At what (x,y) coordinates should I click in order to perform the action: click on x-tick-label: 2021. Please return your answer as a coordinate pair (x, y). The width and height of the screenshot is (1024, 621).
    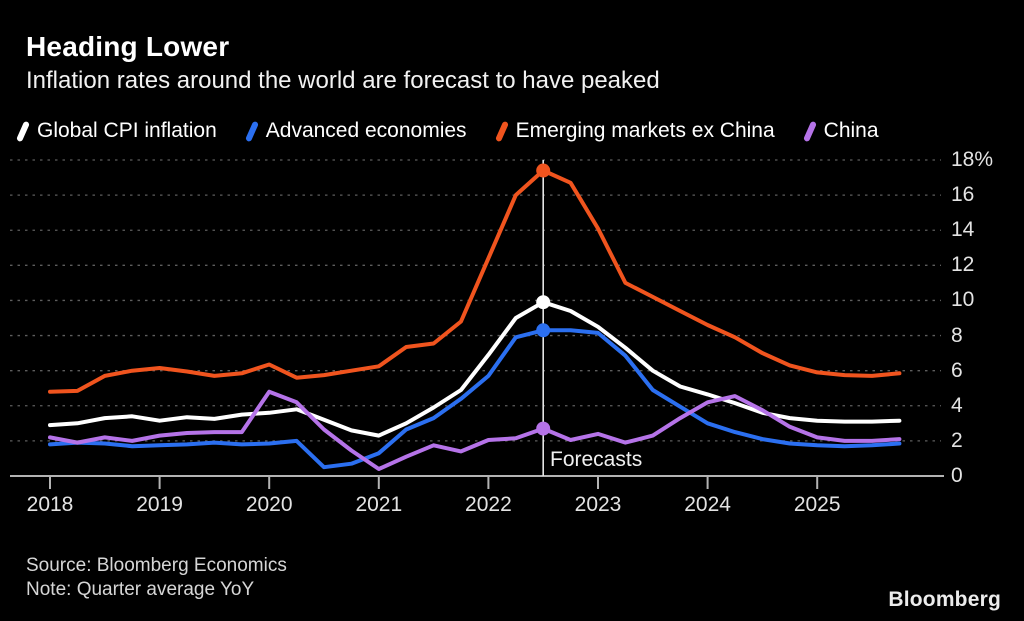
    Looking at the image, I should click on (379, 504).